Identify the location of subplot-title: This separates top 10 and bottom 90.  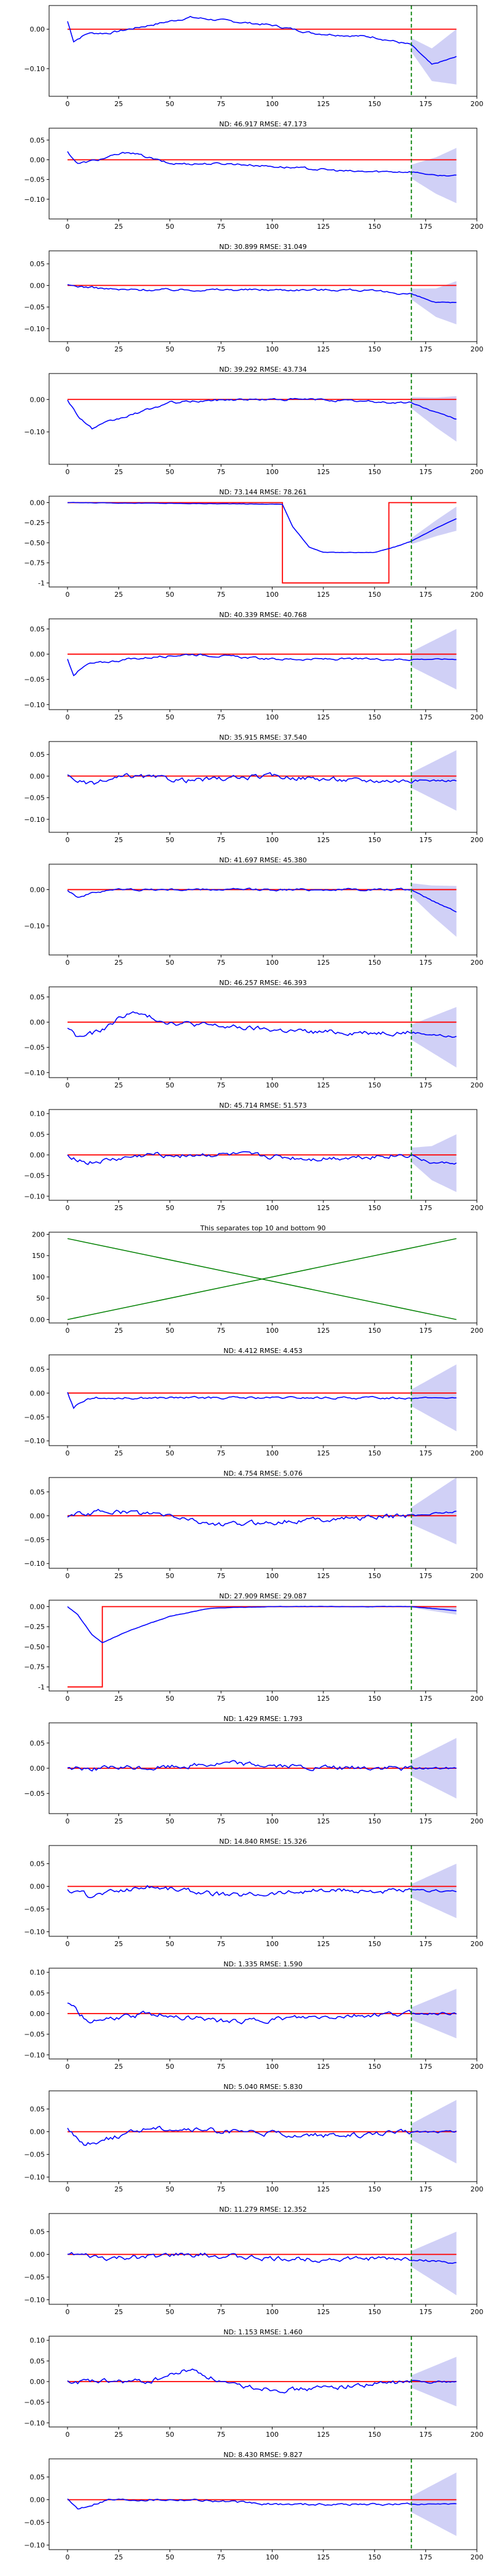
(262, 1228).